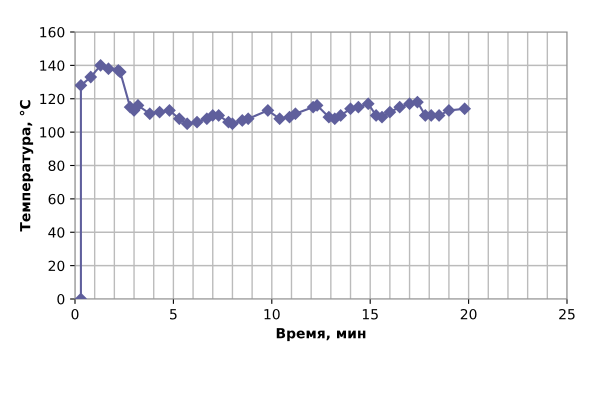  I want to click on x-tick-label: 15, so click(370, 314).